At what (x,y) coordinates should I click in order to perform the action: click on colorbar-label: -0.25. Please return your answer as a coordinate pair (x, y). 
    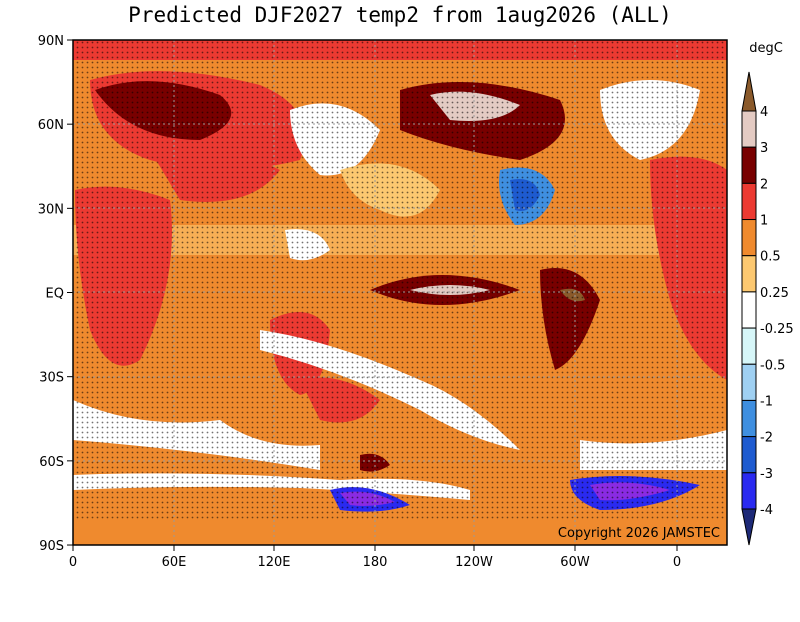
    Looking at the image, I should click on (777, 329).